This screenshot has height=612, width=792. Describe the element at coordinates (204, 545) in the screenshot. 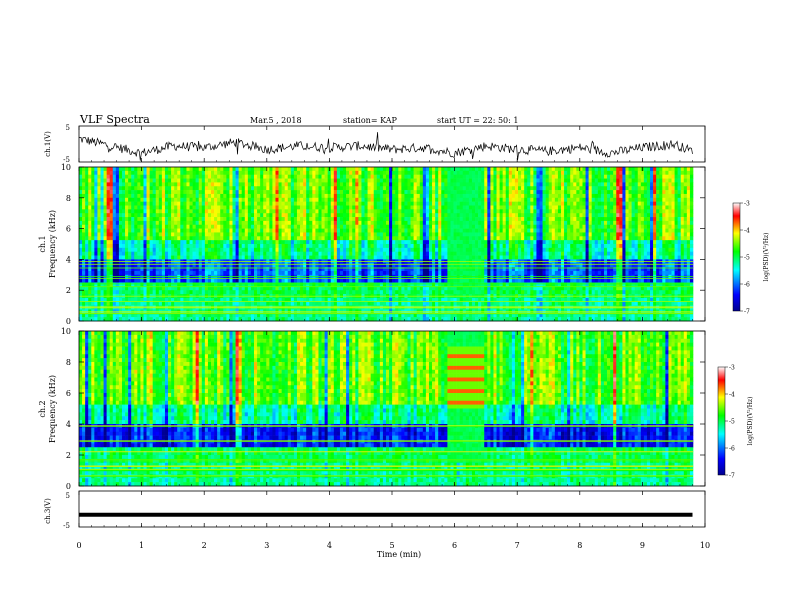

I see `time-tick-label: 2` at that location.